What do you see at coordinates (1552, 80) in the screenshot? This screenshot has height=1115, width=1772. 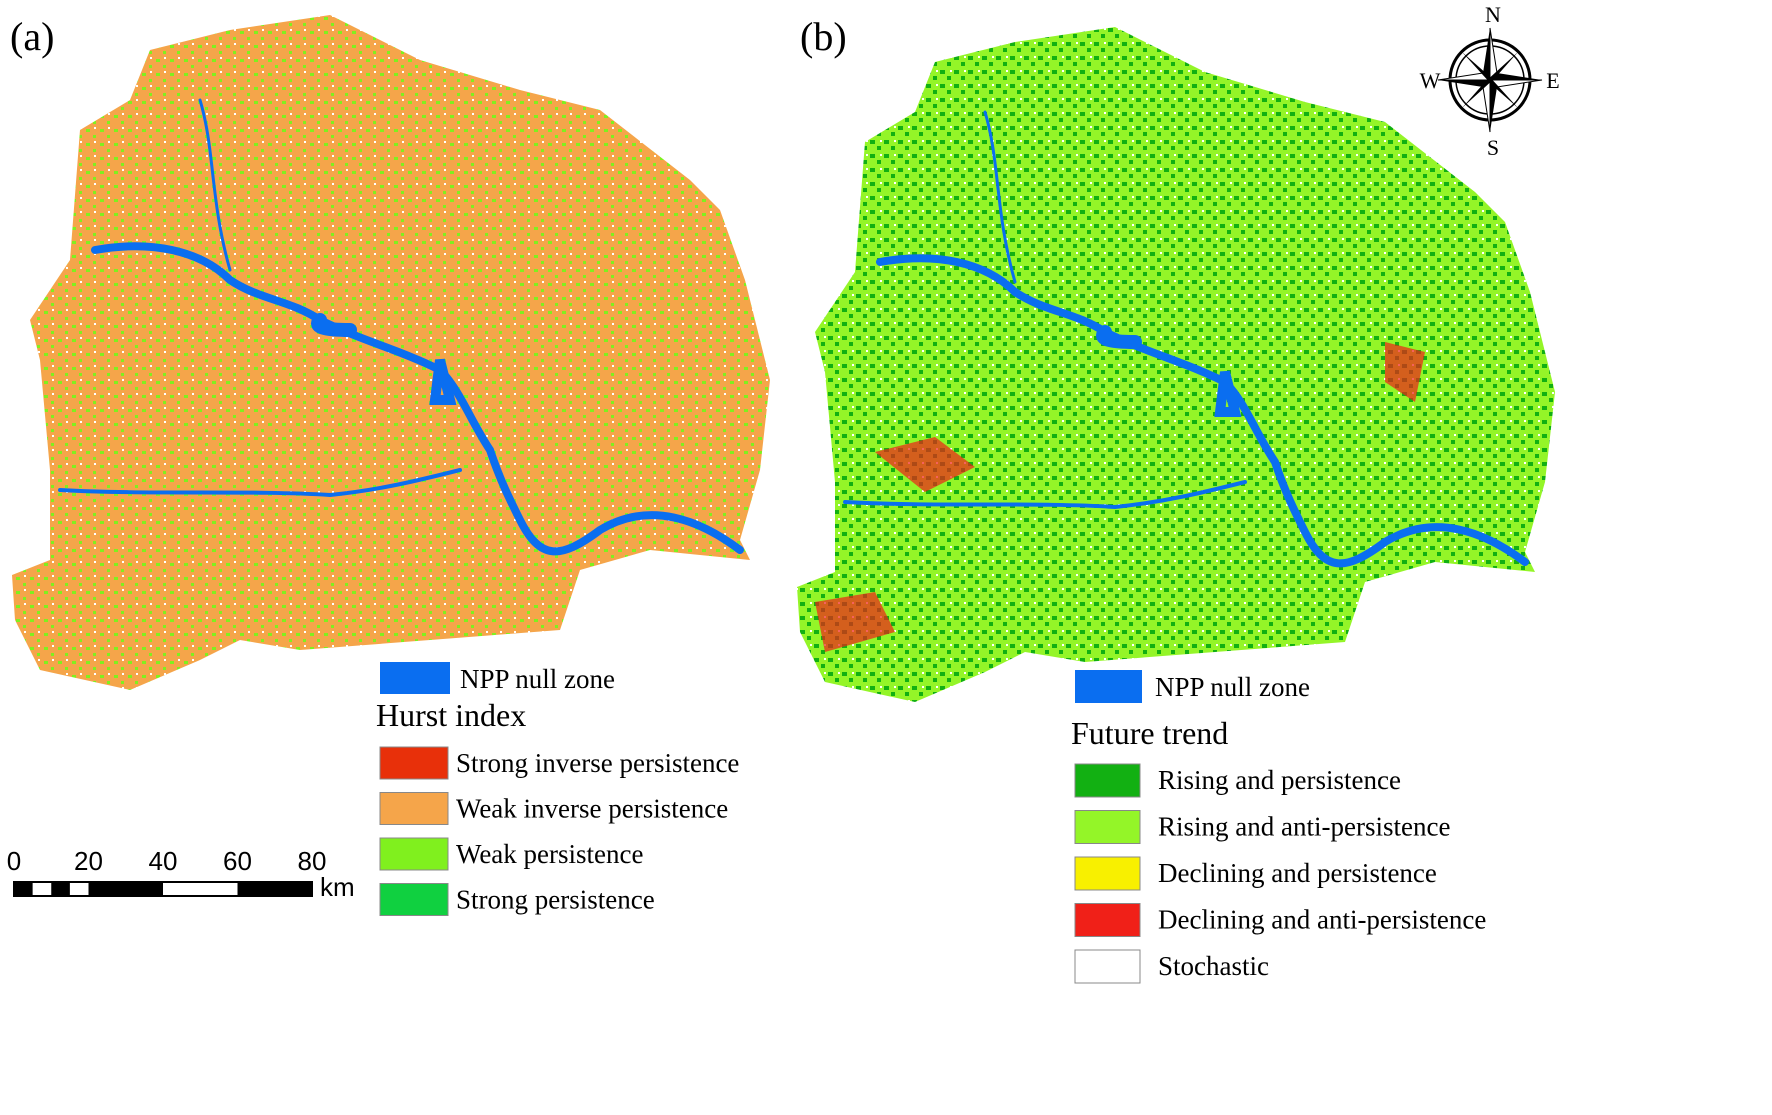 I see `compass-east: E` at bounding box center [1552, 80].